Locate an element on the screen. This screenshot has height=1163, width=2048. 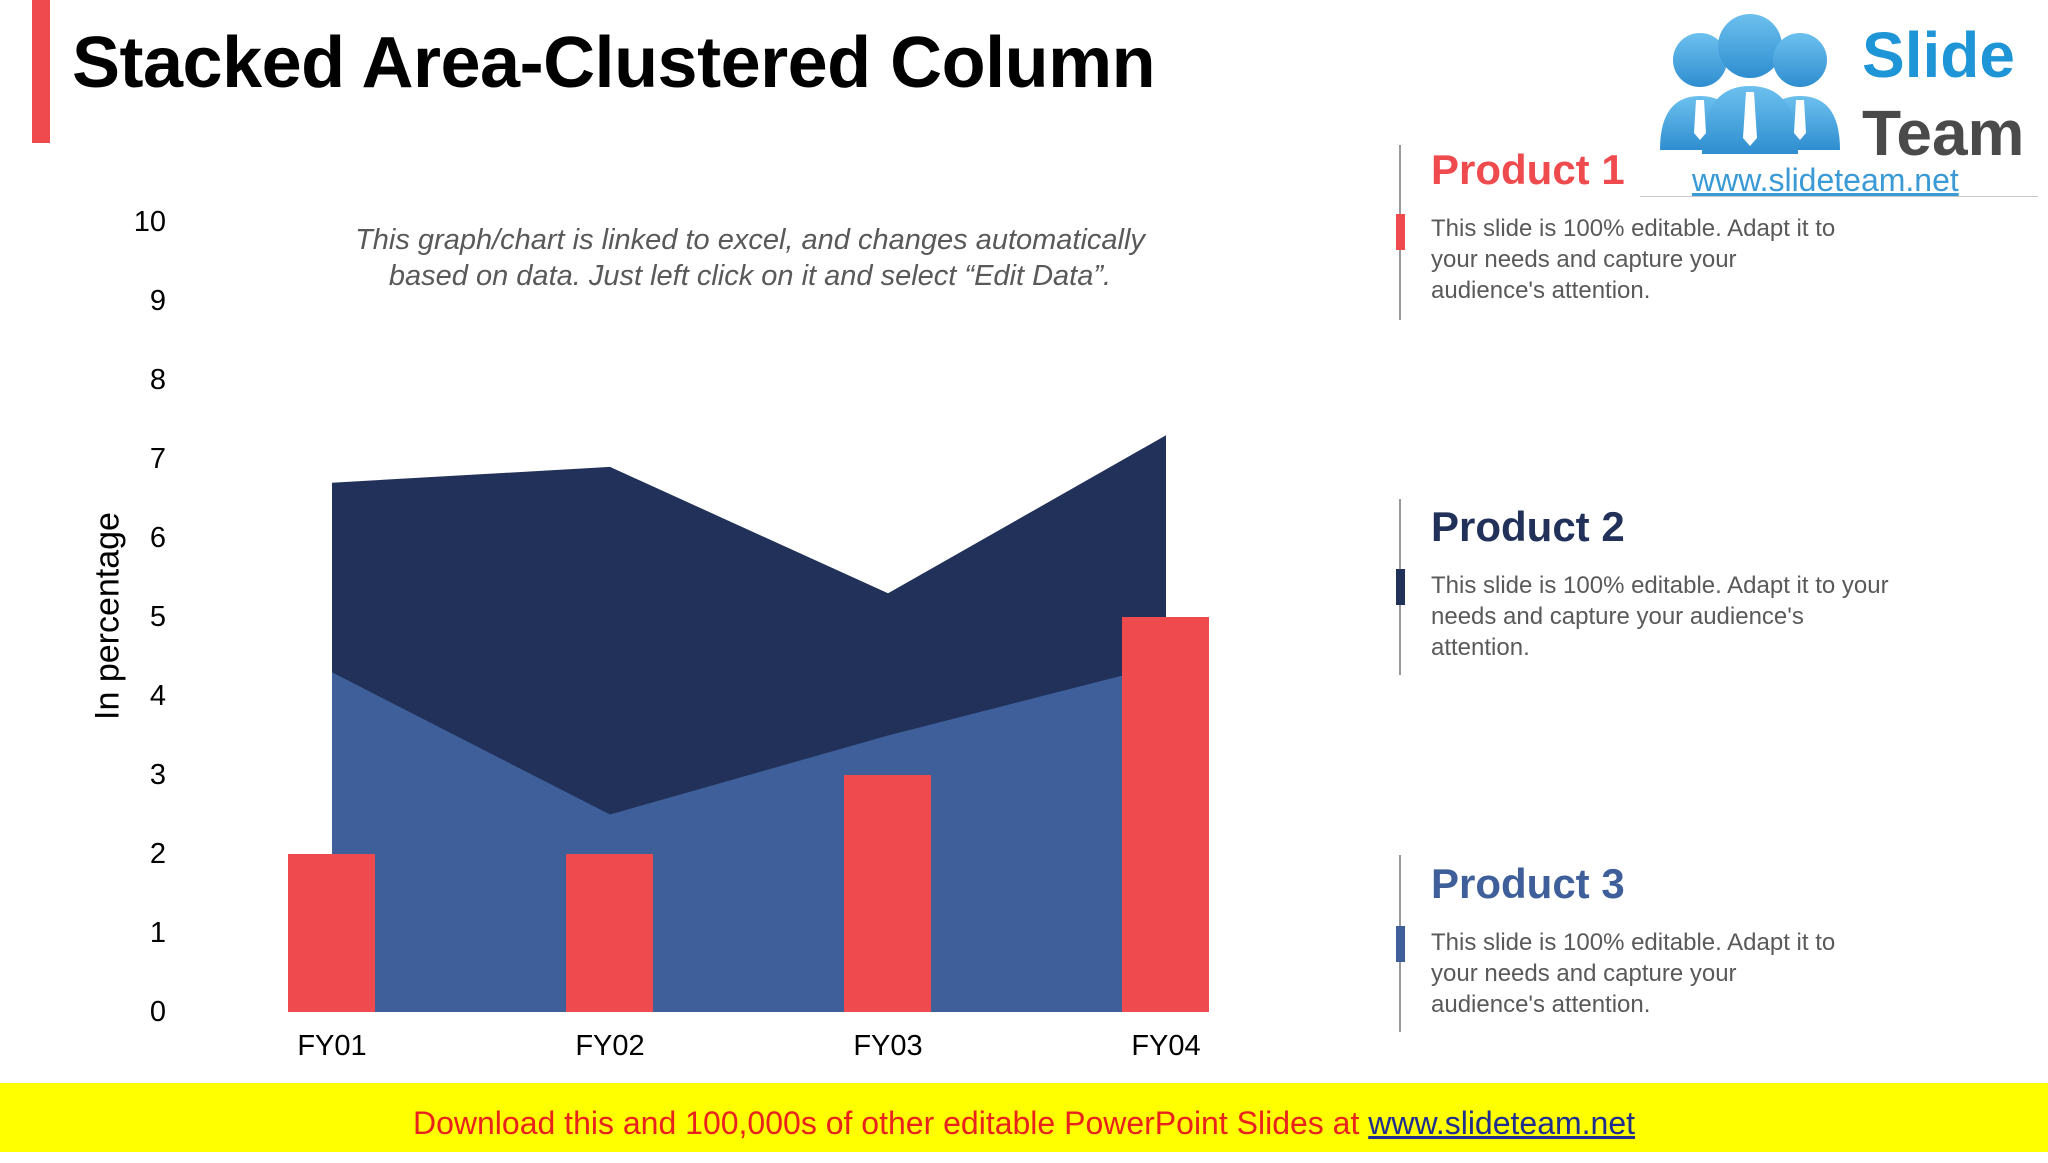
product-3-area is located at coordinates (749, 838).